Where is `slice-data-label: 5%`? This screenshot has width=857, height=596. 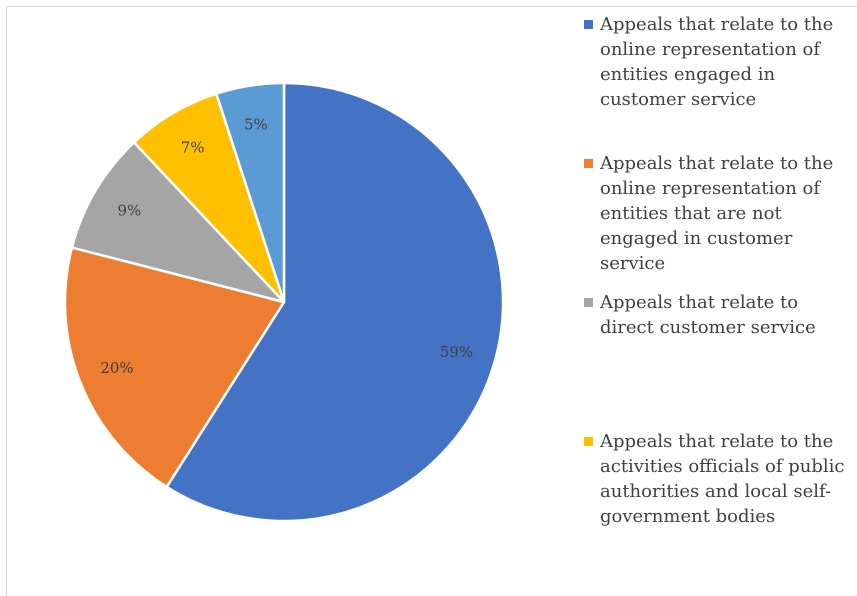 slice-data-label: 5% is located at coordinates (256, 125).